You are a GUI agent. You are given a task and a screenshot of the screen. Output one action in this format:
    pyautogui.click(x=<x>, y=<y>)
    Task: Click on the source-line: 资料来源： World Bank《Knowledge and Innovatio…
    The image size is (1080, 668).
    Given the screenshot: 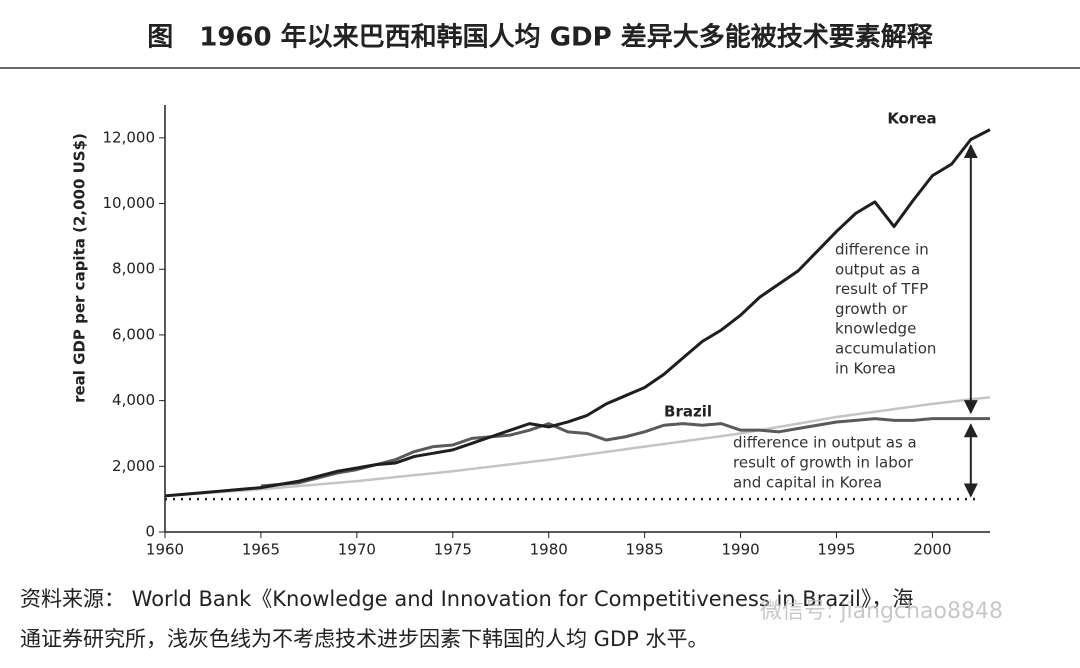 What is the action you would take?
    pyautogui.click(x=466, y=599)
    